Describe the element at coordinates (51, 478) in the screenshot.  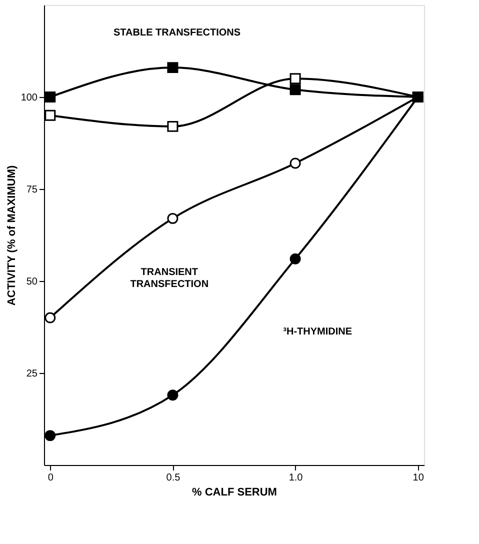
I see `x-tick-label: 0` at that location.